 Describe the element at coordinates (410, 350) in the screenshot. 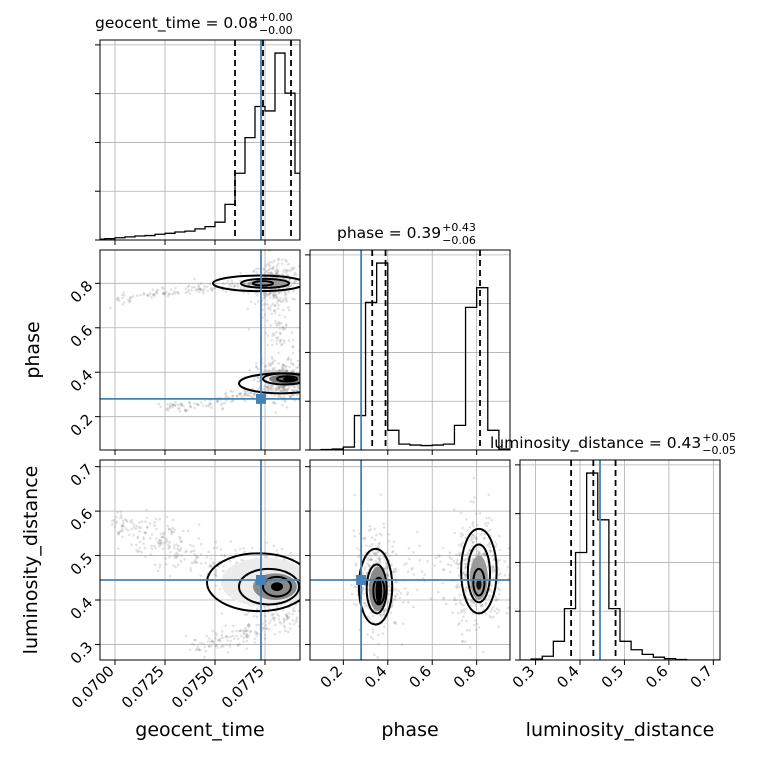

I see `hist-phase-panel-content` at that location.